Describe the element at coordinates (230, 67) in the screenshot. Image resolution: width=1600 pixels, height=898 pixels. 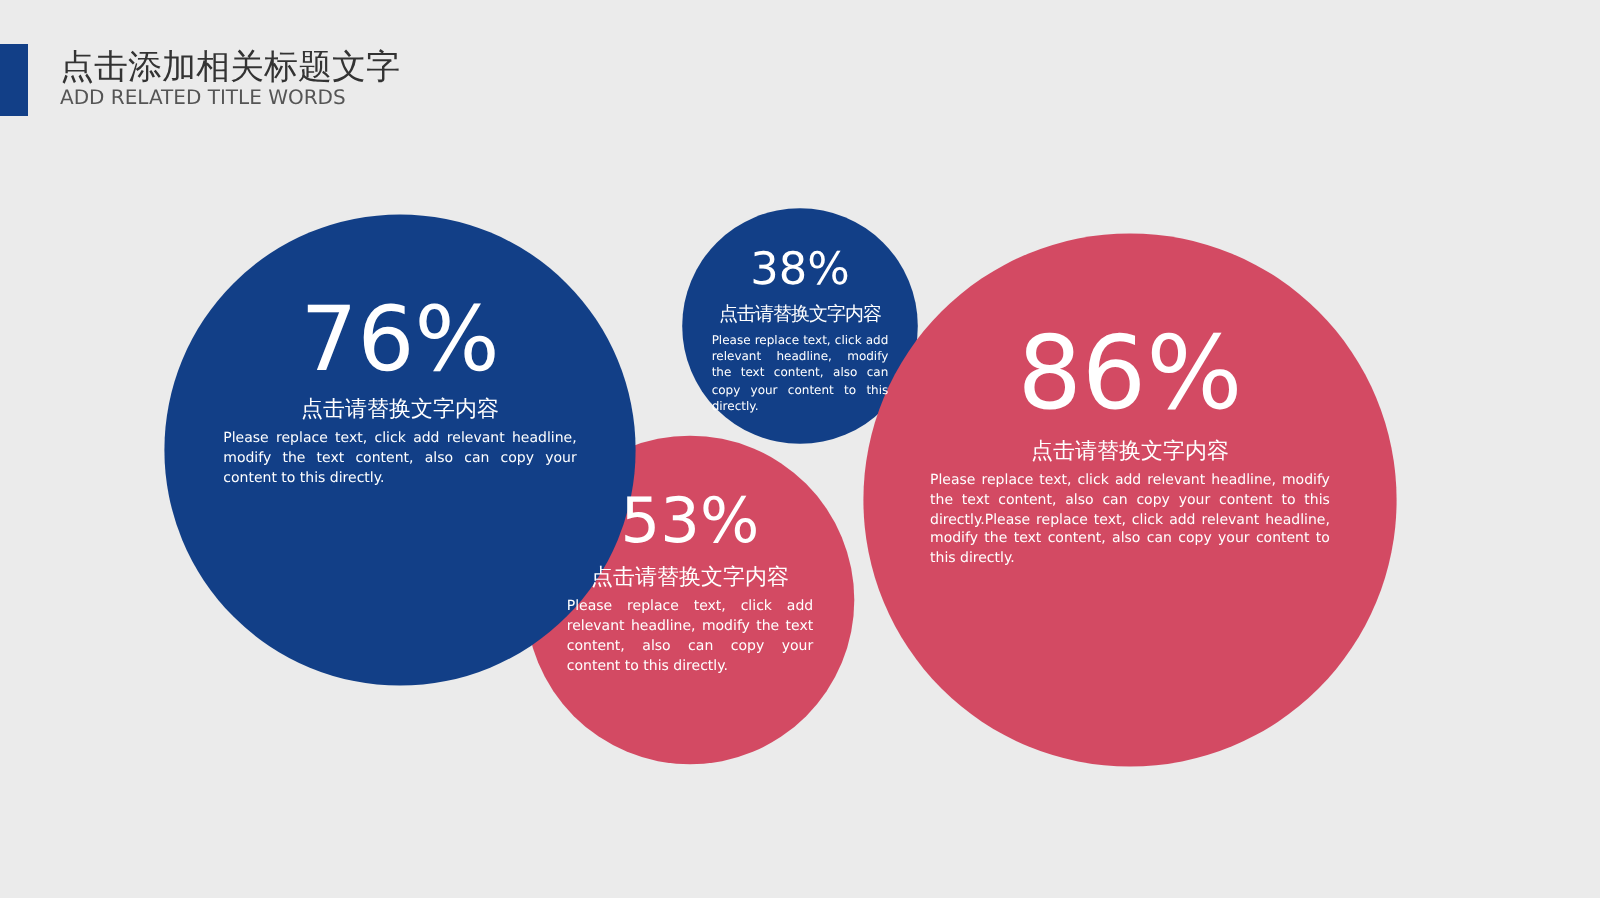
I see `text: 点击添加相关标题文字` at that location.